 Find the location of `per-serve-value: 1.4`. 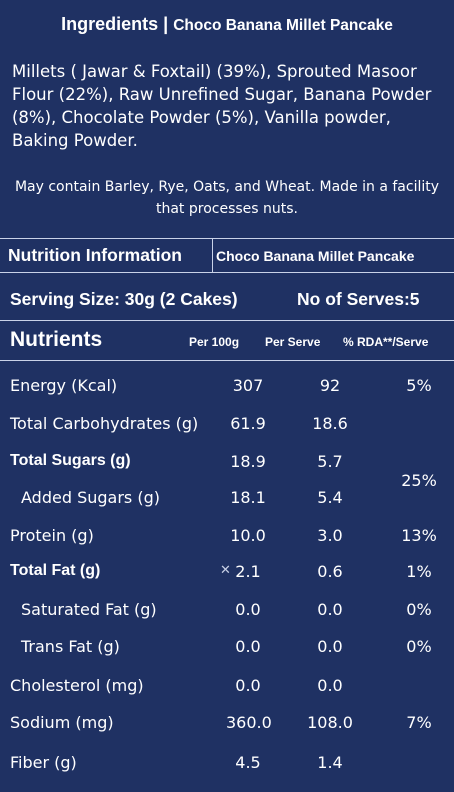

per-serve-value: 1.4 is located at coordinates (330, 762).